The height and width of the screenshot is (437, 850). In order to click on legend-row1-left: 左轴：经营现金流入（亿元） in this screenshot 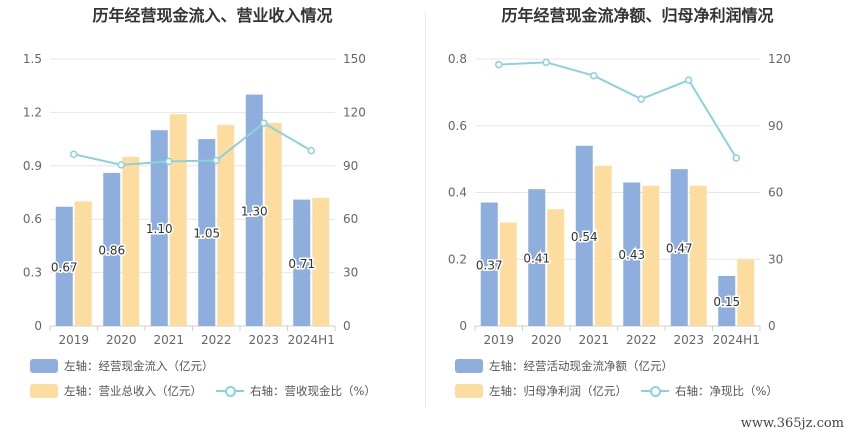, I will do `click(129, 366)`.